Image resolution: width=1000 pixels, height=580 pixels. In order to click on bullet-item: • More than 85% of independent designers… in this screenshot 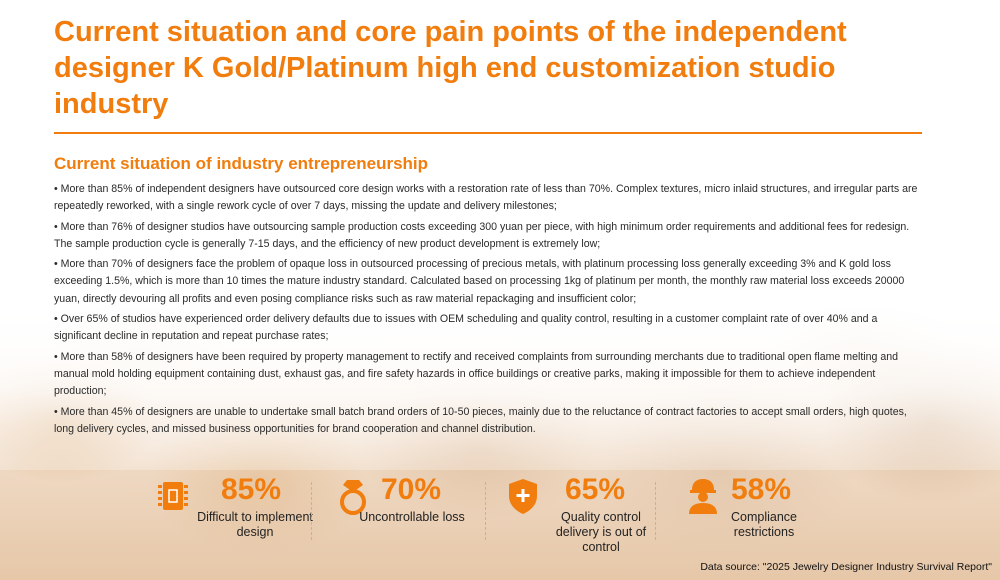, I will do `click(486, 198)`.